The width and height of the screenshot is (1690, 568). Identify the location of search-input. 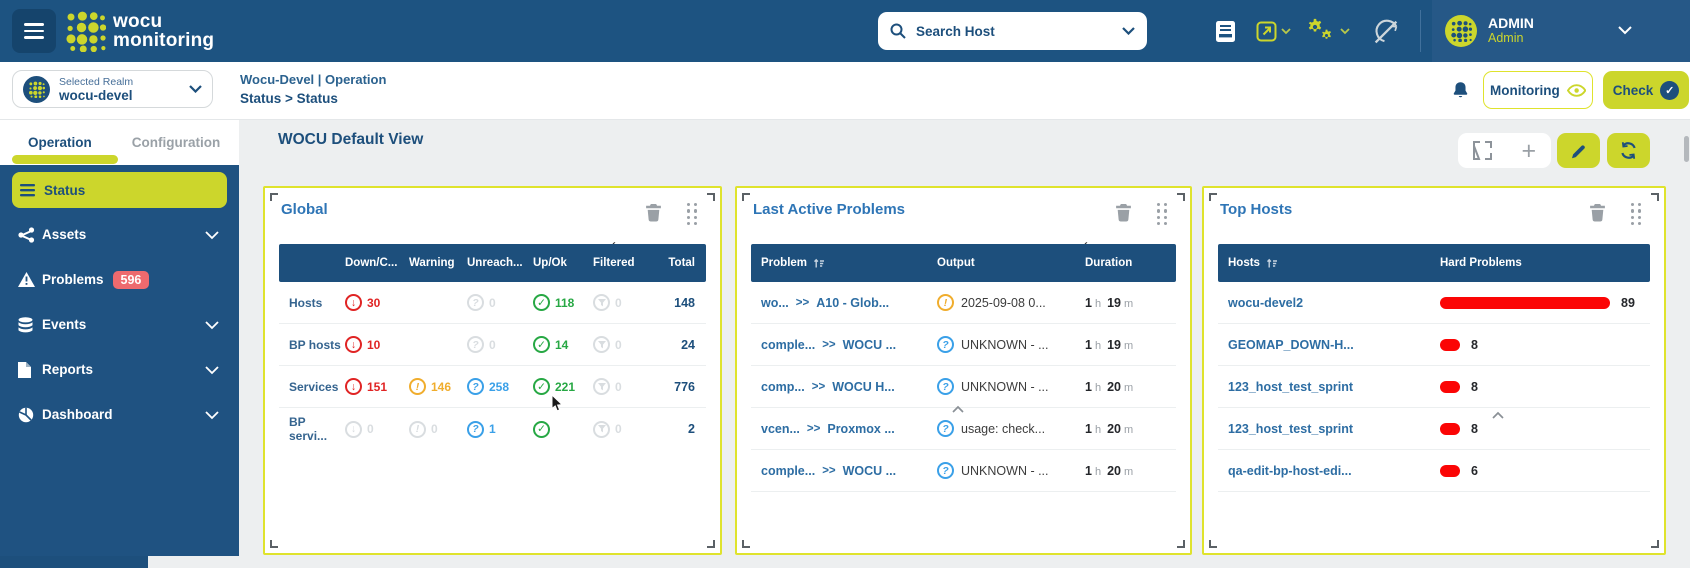
(1014, 31).